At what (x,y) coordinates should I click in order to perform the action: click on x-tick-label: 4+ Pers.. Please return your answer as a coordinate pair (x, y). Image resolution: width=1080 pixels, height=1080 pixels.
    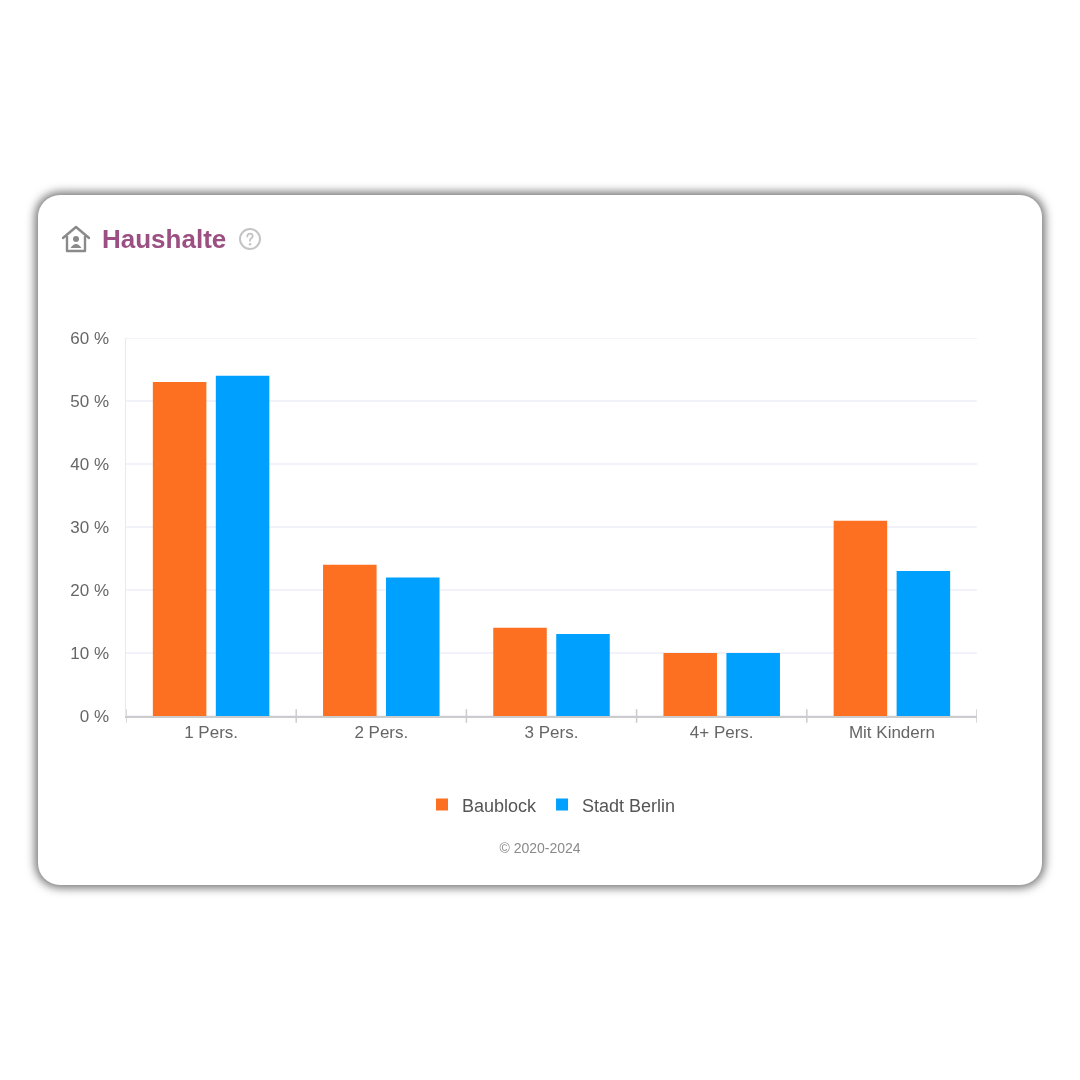
    Looking at the image, I should click on (721, 732).